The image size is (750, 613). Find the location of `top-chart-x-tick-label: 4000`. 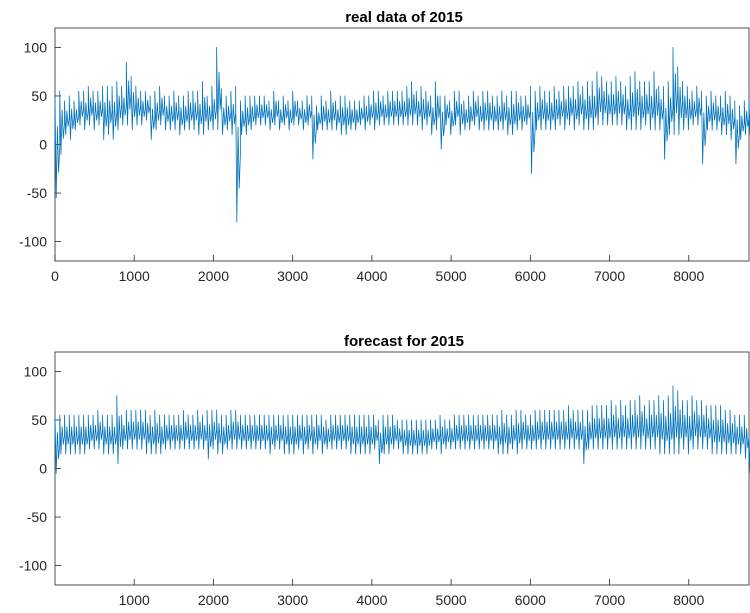

top-chart-x-tick-label: 4000 is located at coordinates (371, 276).